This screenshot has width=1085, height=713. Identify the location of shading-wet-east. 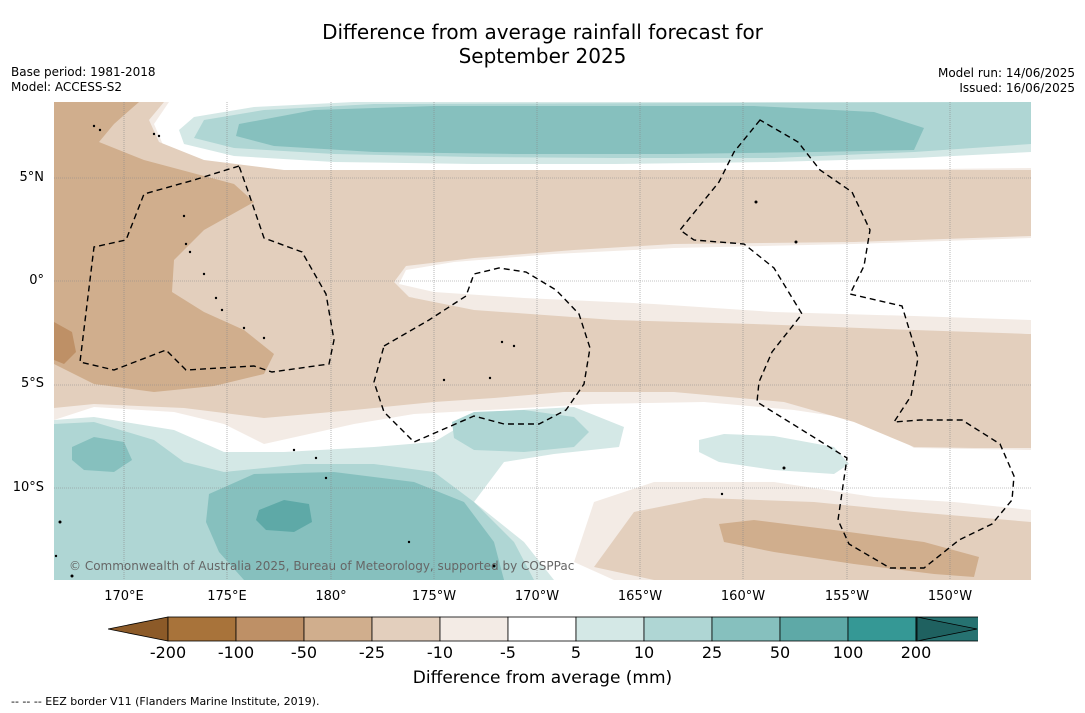
(774, 454).